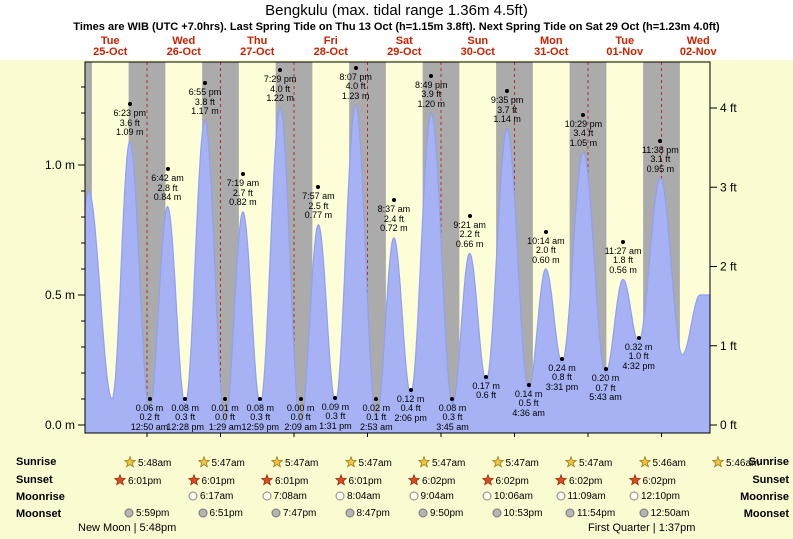 This screenshot has height=539, width=793. I want to click on high-tide-annotation: 8:49 pm 3.9 ft 1.20 m, so click(431, 94).